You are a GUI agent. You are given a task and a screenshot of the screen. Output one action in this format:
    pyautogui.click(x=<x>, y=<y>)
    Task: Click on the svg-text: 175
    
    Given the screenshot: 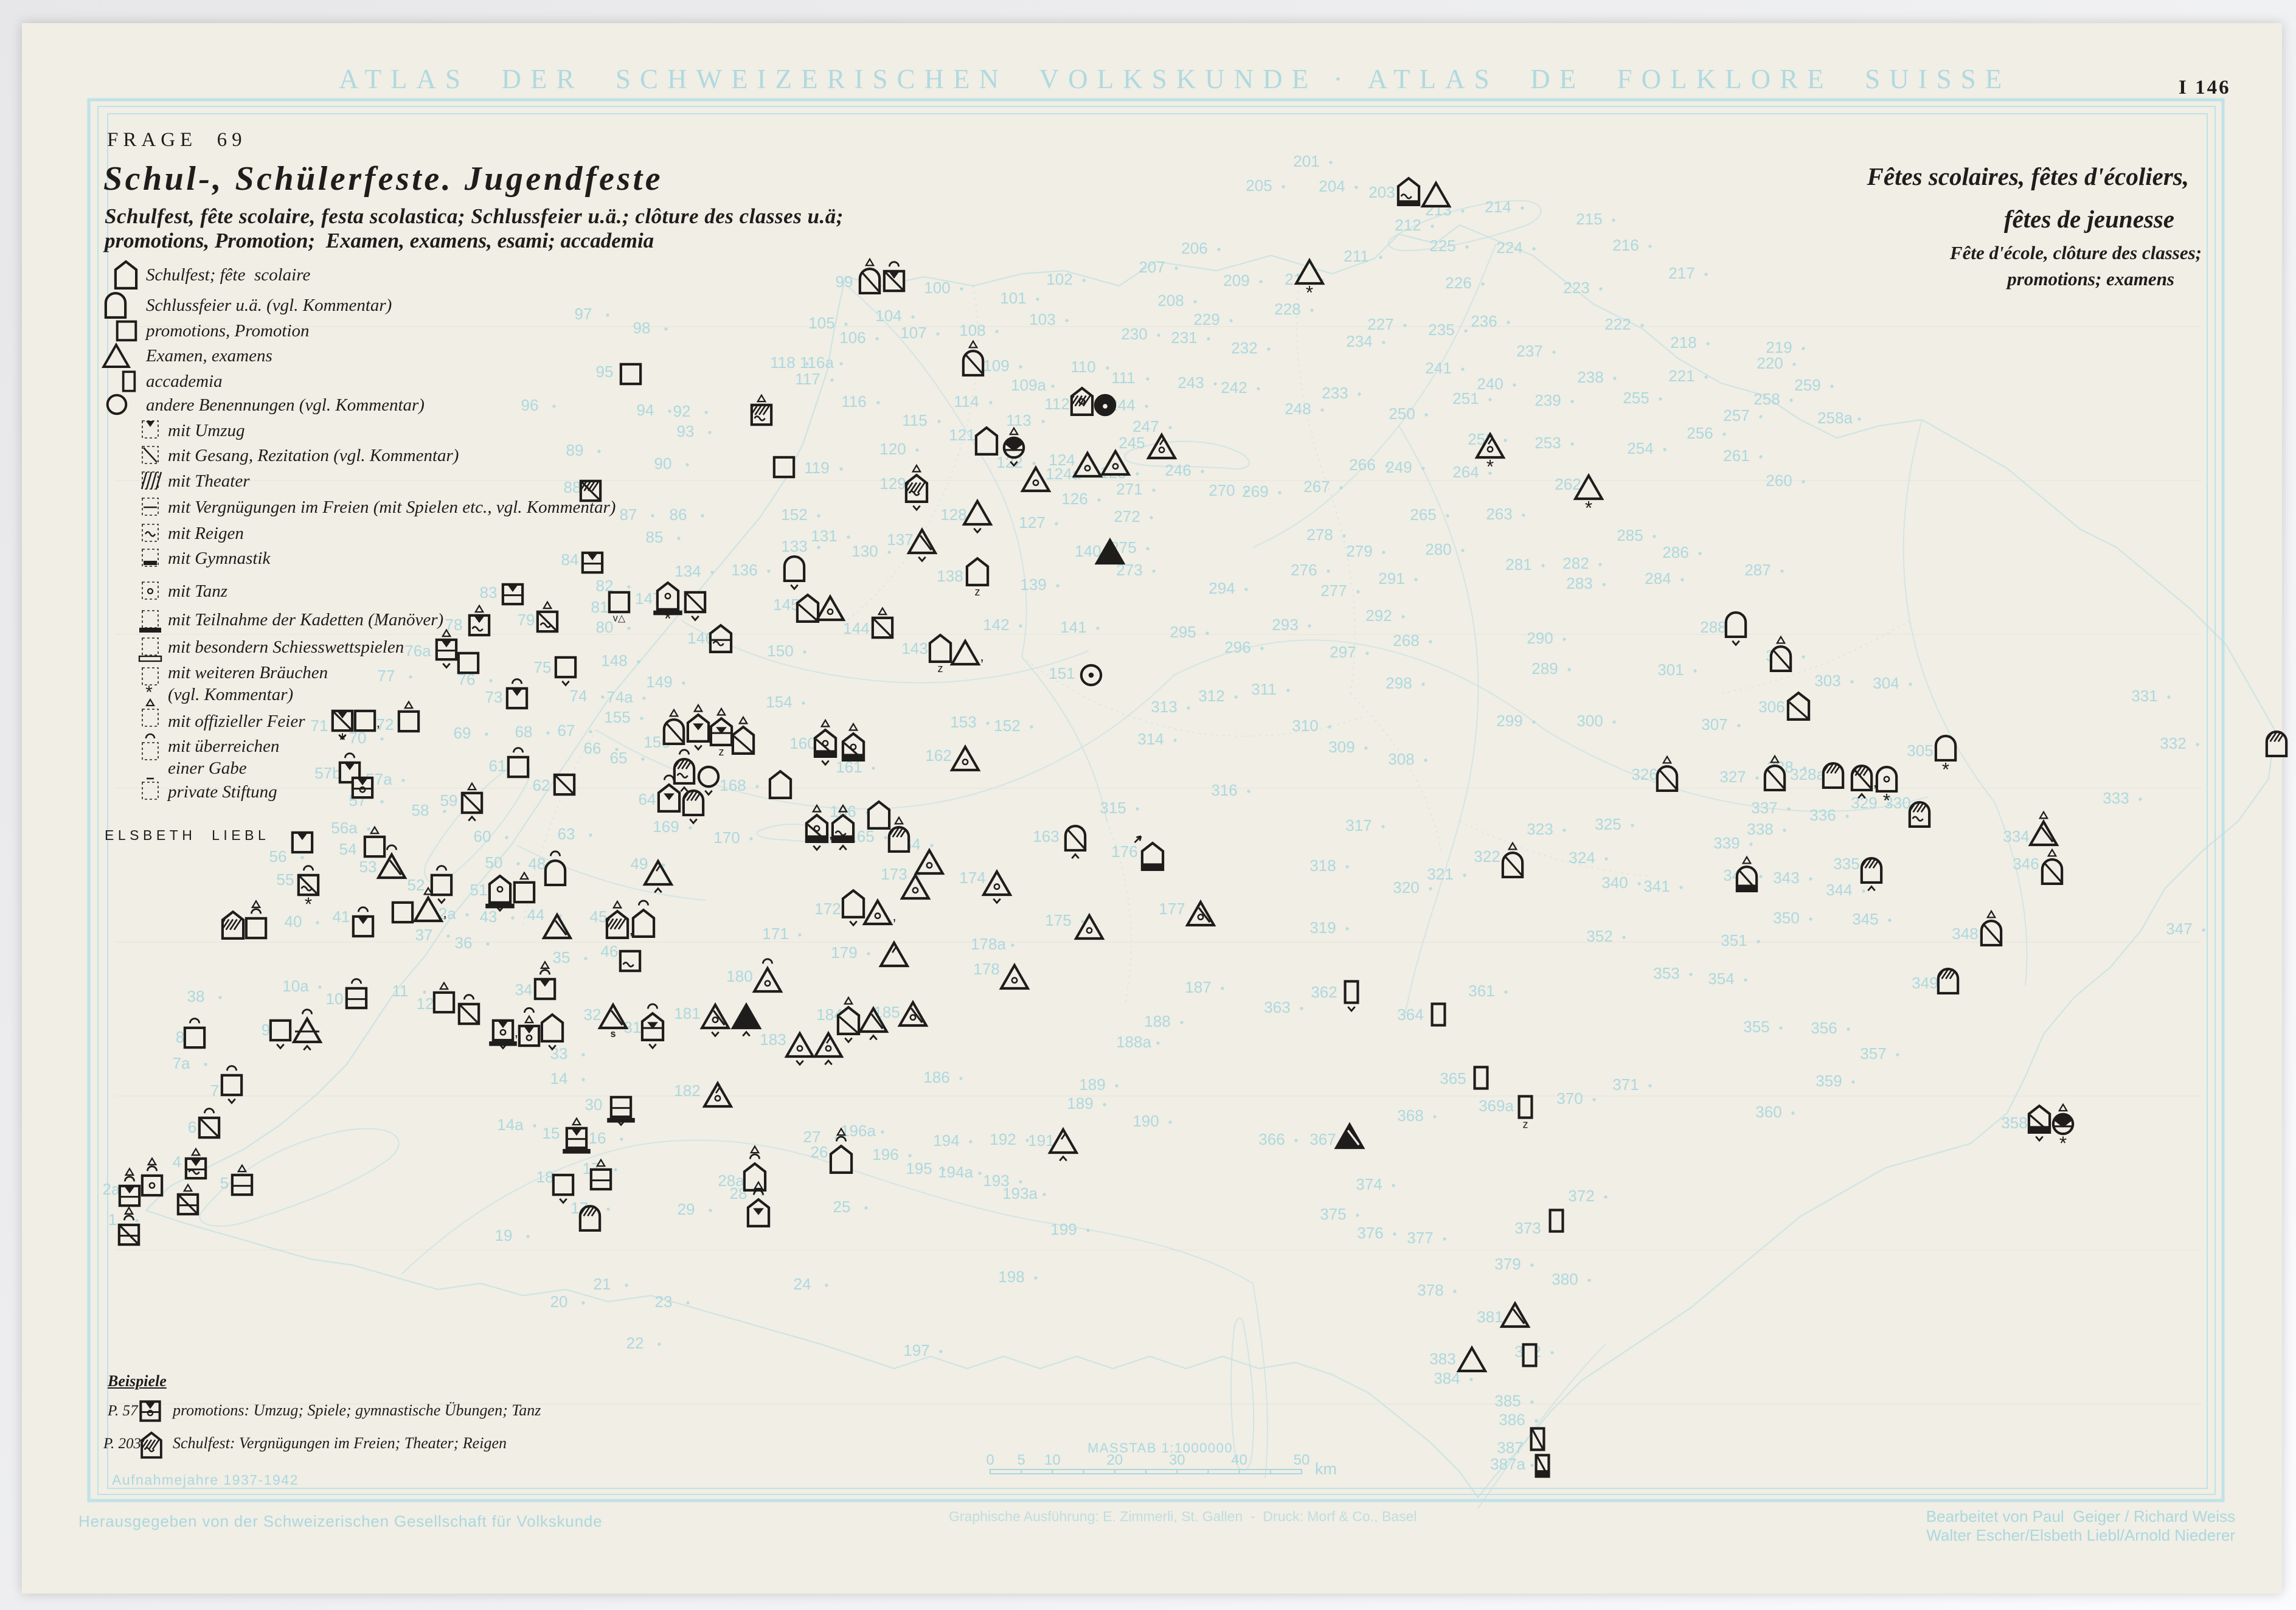 What is the action you would take?
    pyautogui.click(x=1058, y=920)
    